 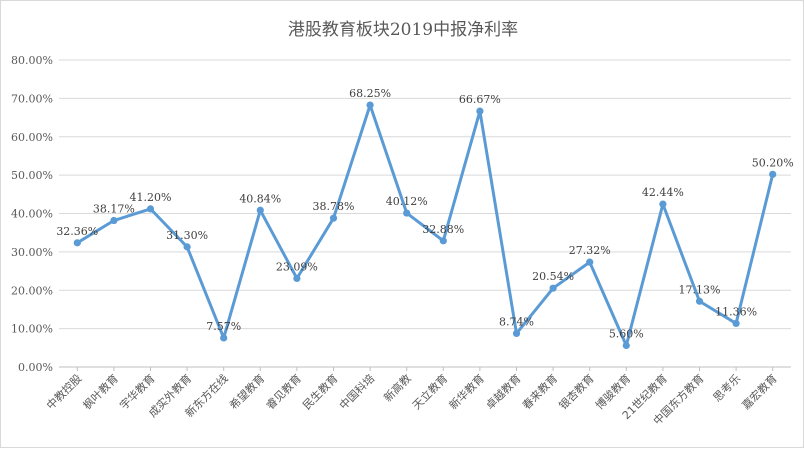 I want to click on data-label: 11.36%, so click(x=736, y=311).